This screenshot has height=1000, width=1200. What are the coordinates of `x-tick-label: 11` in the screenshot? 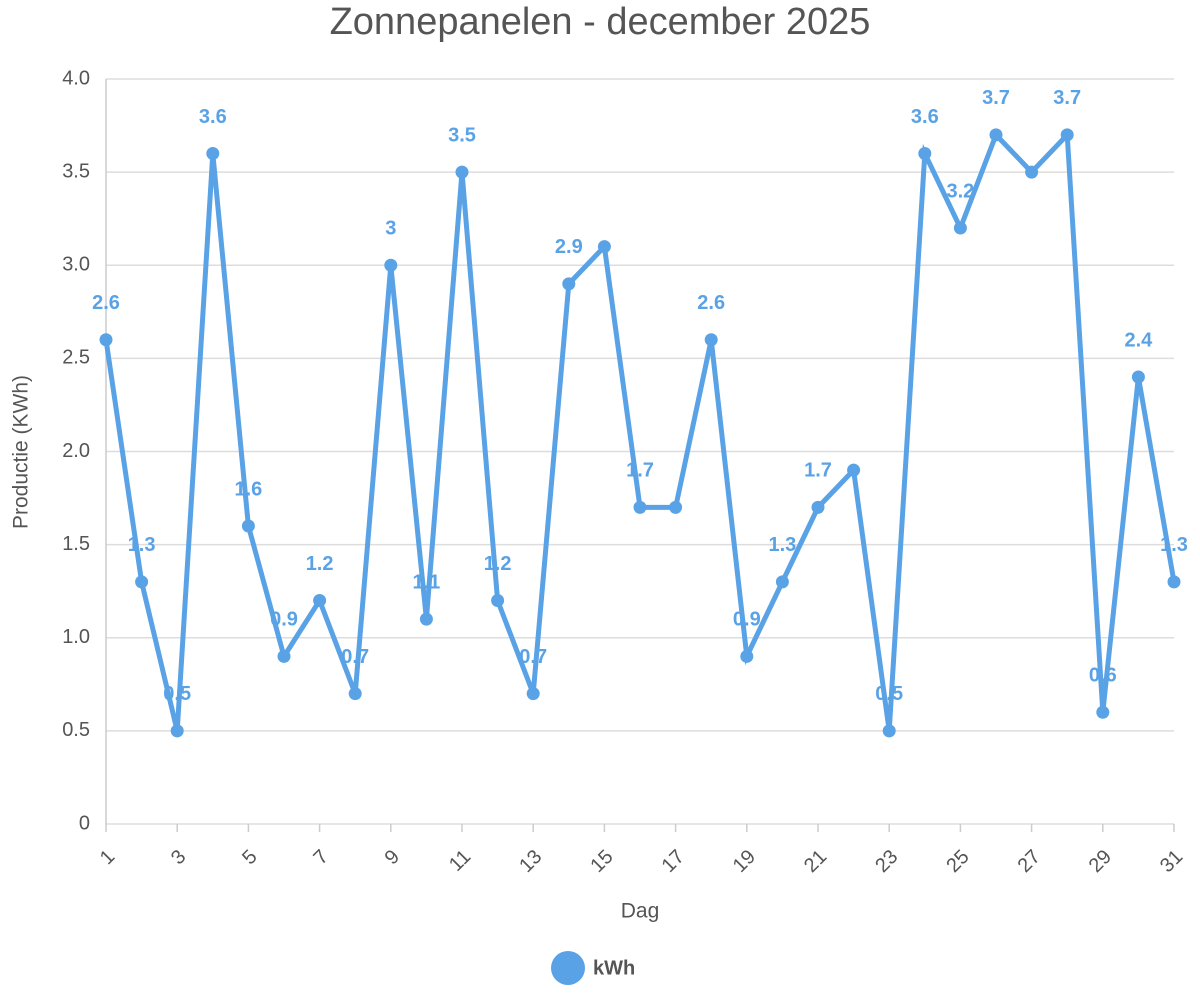 It's located at (460, 861).